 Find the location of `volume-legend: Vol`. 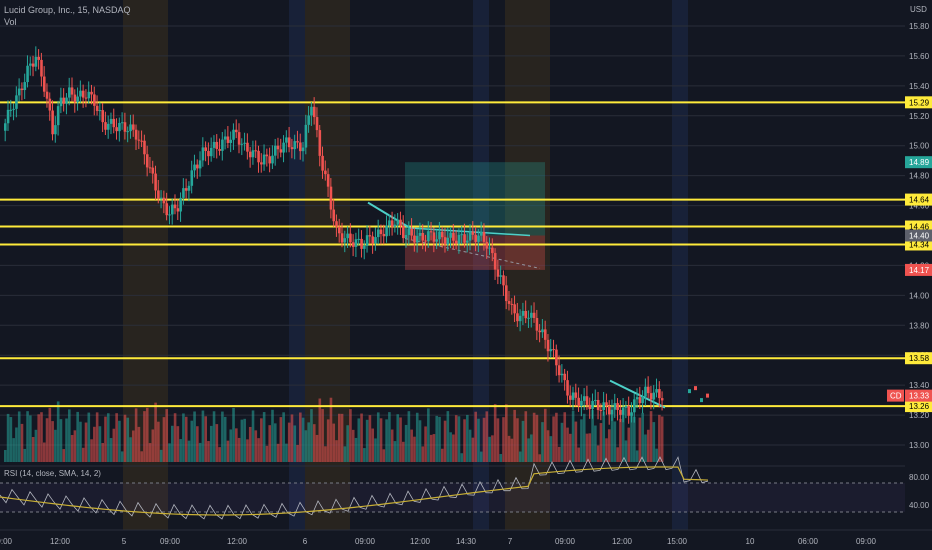

volume-legend: Vol is located at coordinates (10, 22).